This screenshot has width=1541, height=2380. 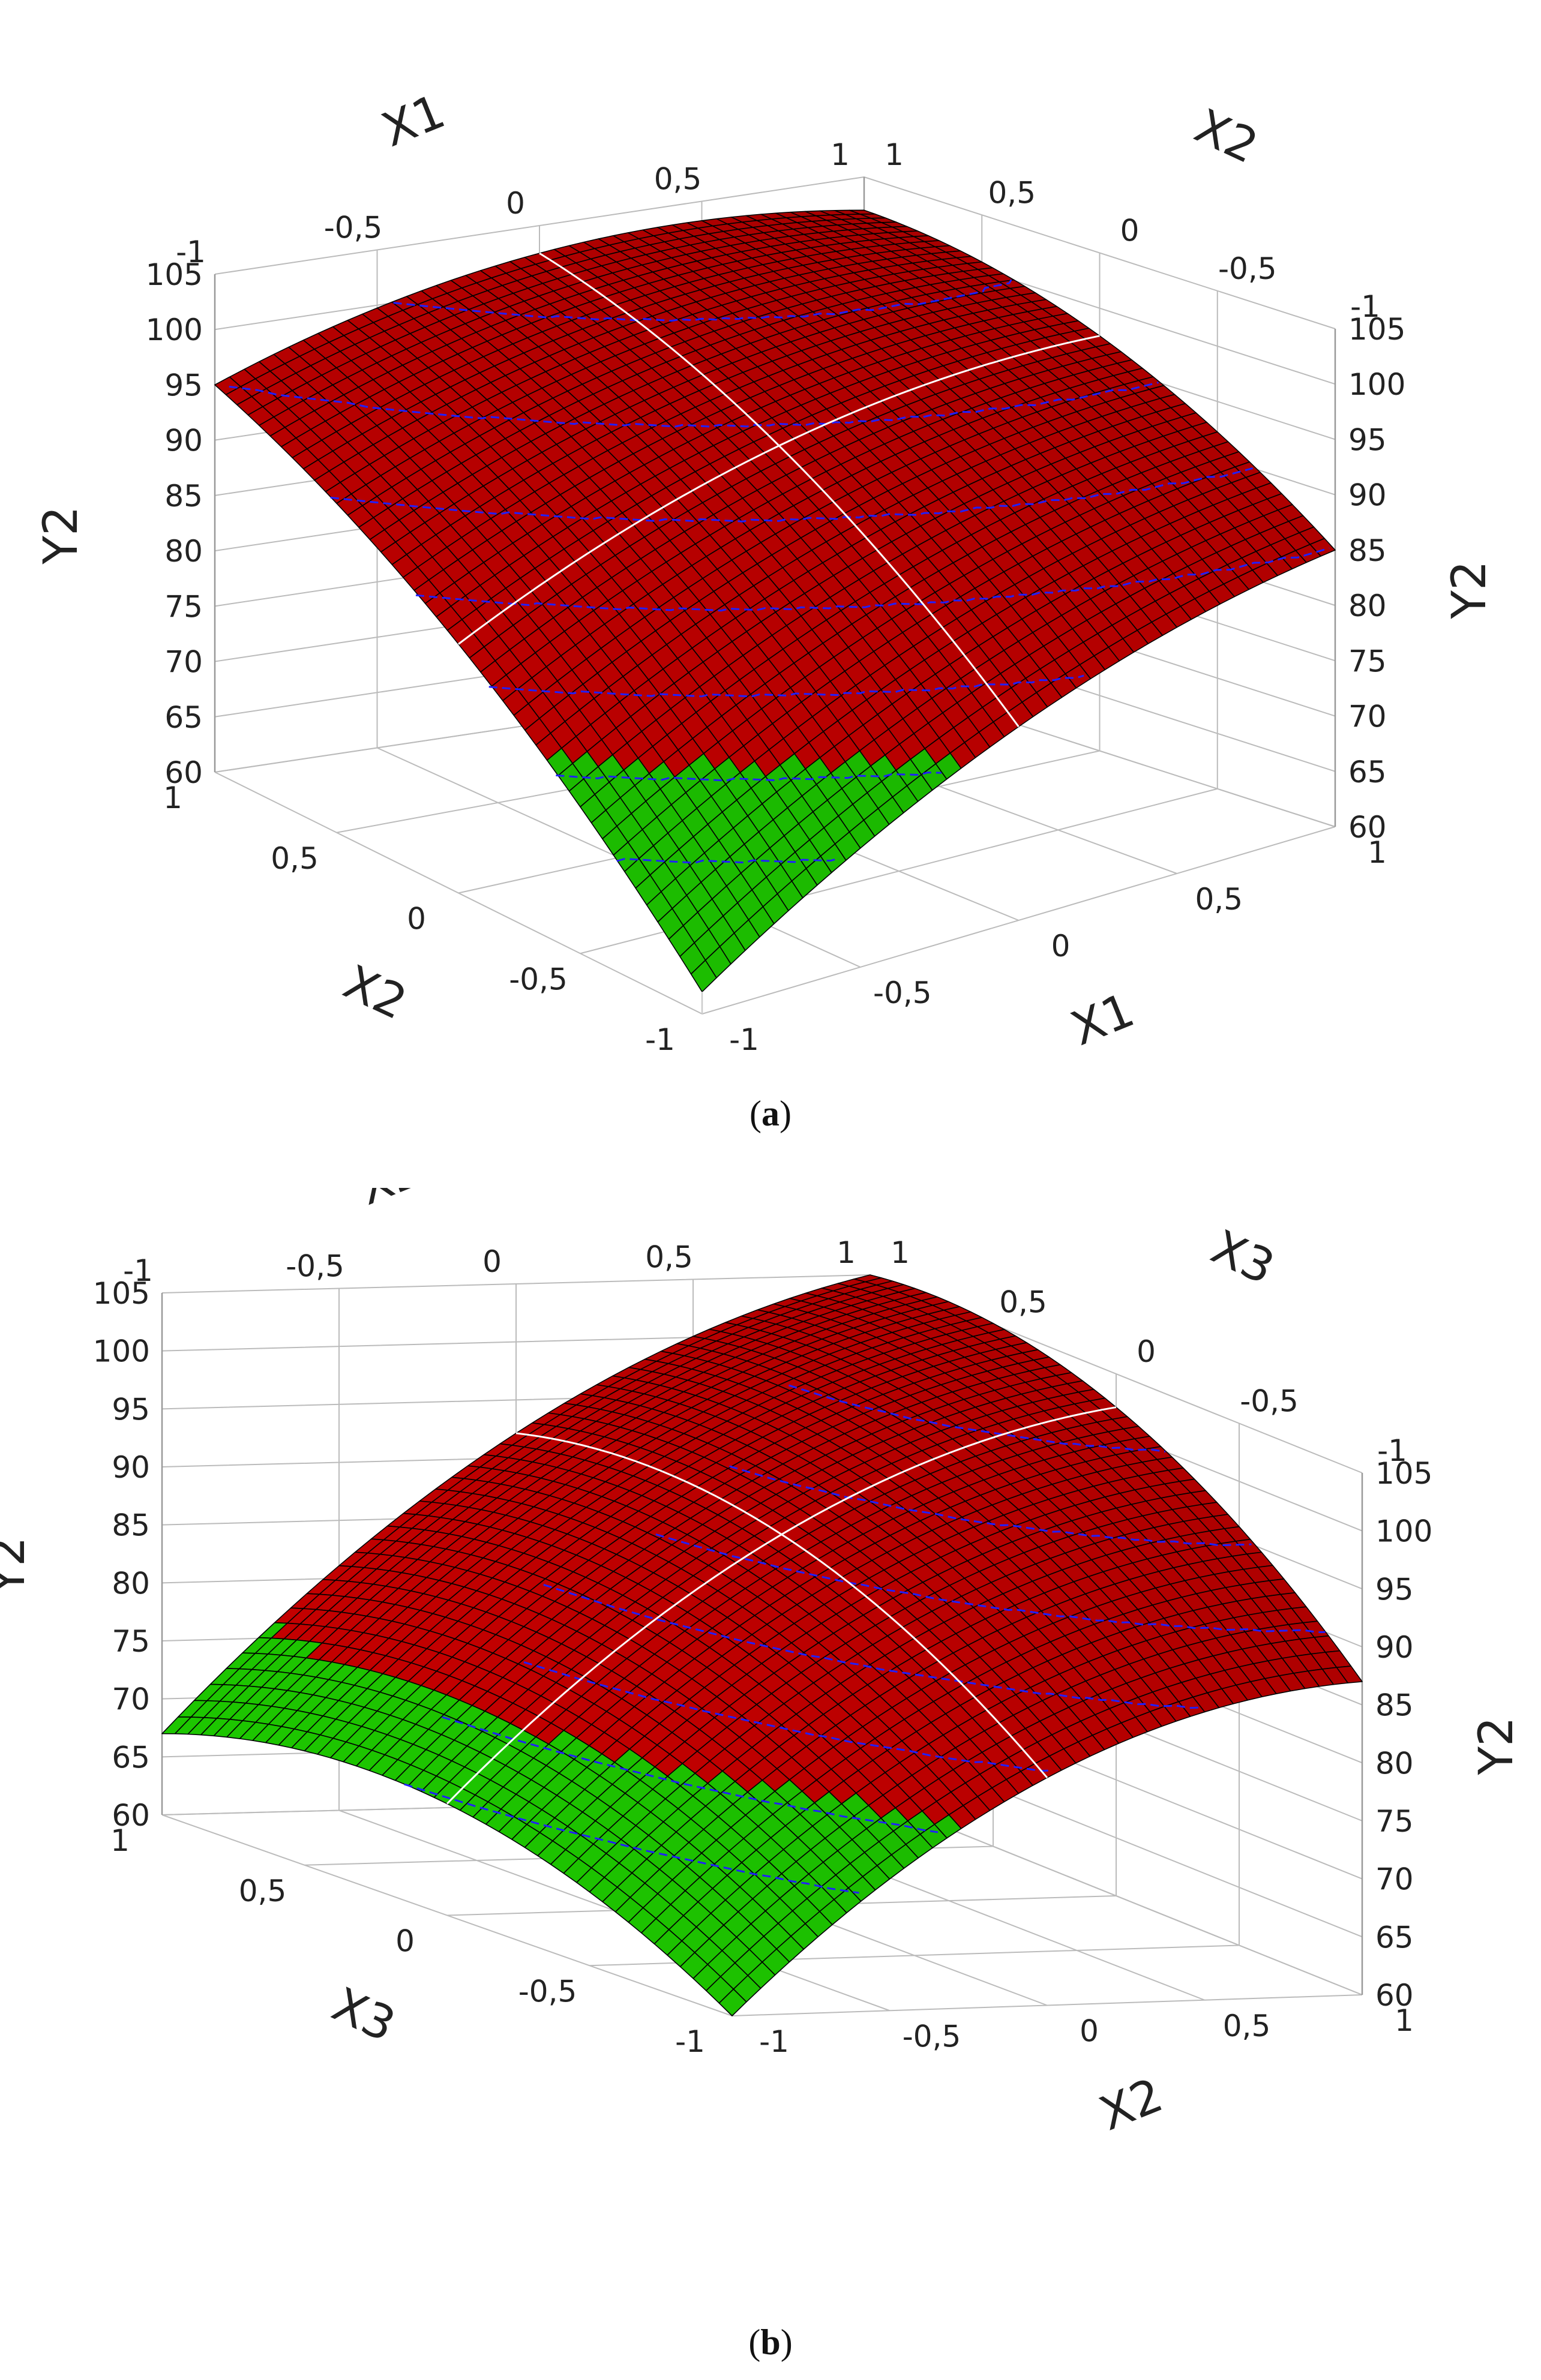 I want to click on y-tick-label-top: 1, so click(x=894, y=154).